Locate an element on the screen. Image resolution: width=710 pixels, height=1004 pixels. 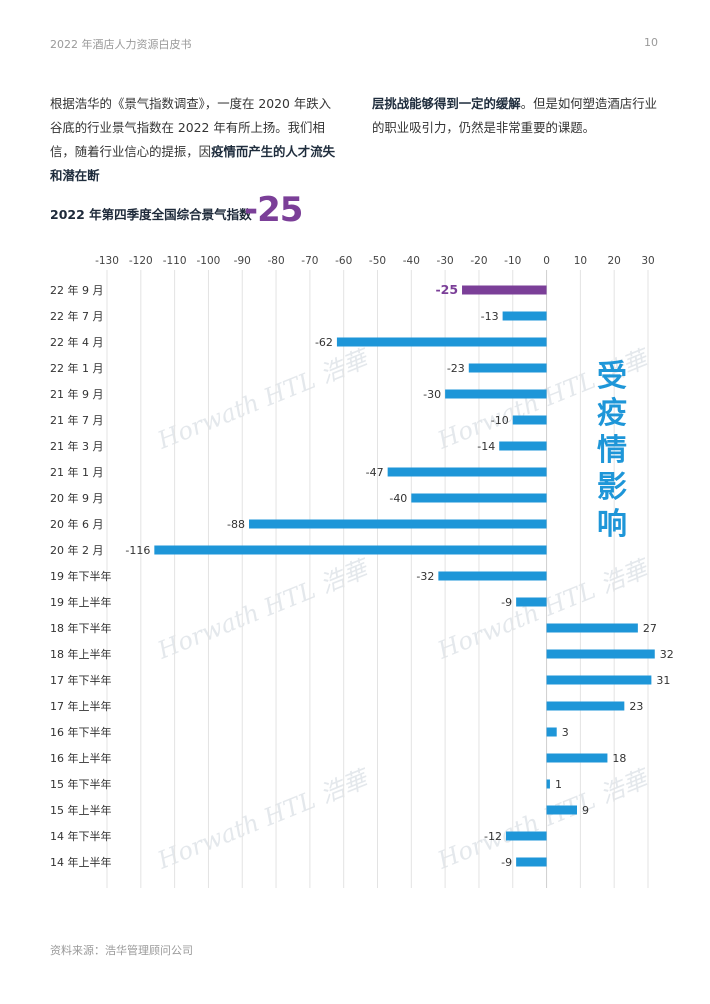
data-label: -14 is located at coordinates (486, 446).